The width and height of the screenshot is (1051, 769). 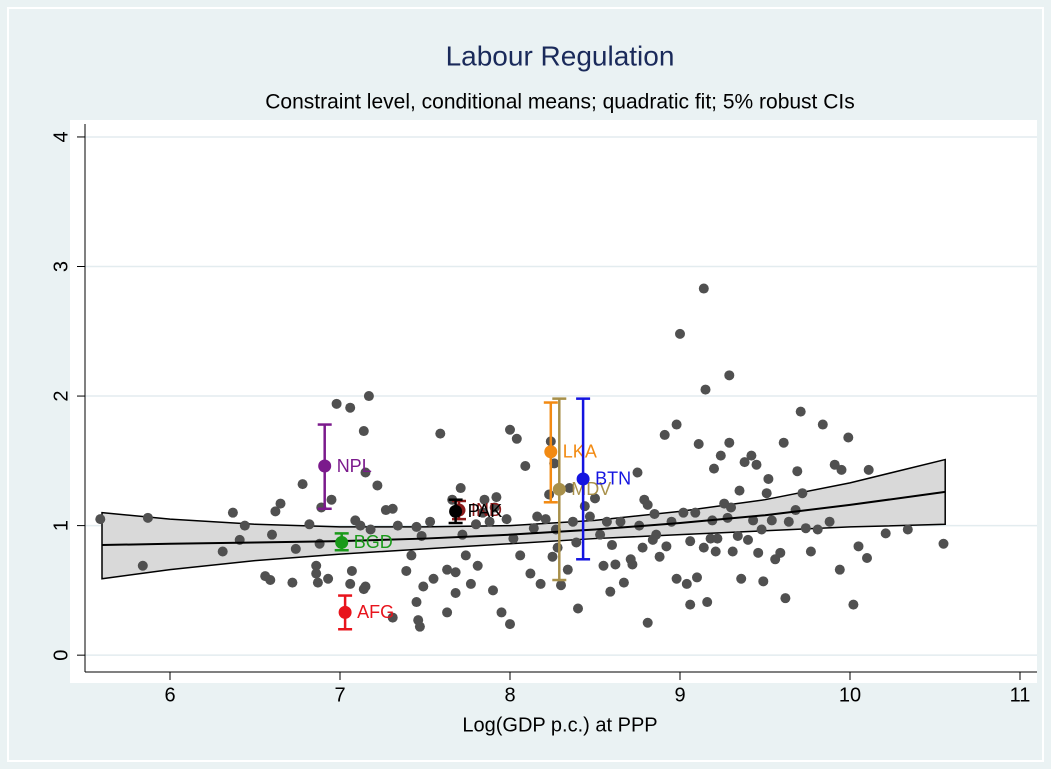 I want to click on x-tick-label: 8, so click(x=509, y=695).